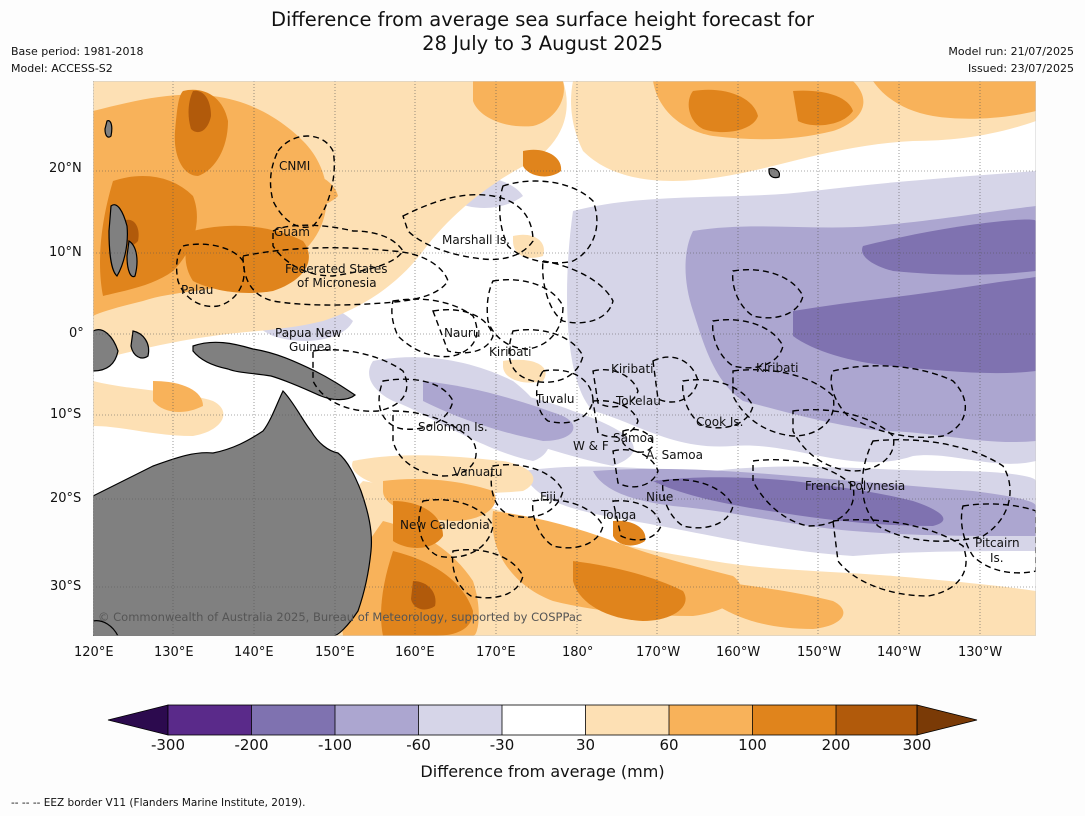  Describe the element at coordinates (618, 515) in the screenshot. I see `region-label: Tonga` at that location.